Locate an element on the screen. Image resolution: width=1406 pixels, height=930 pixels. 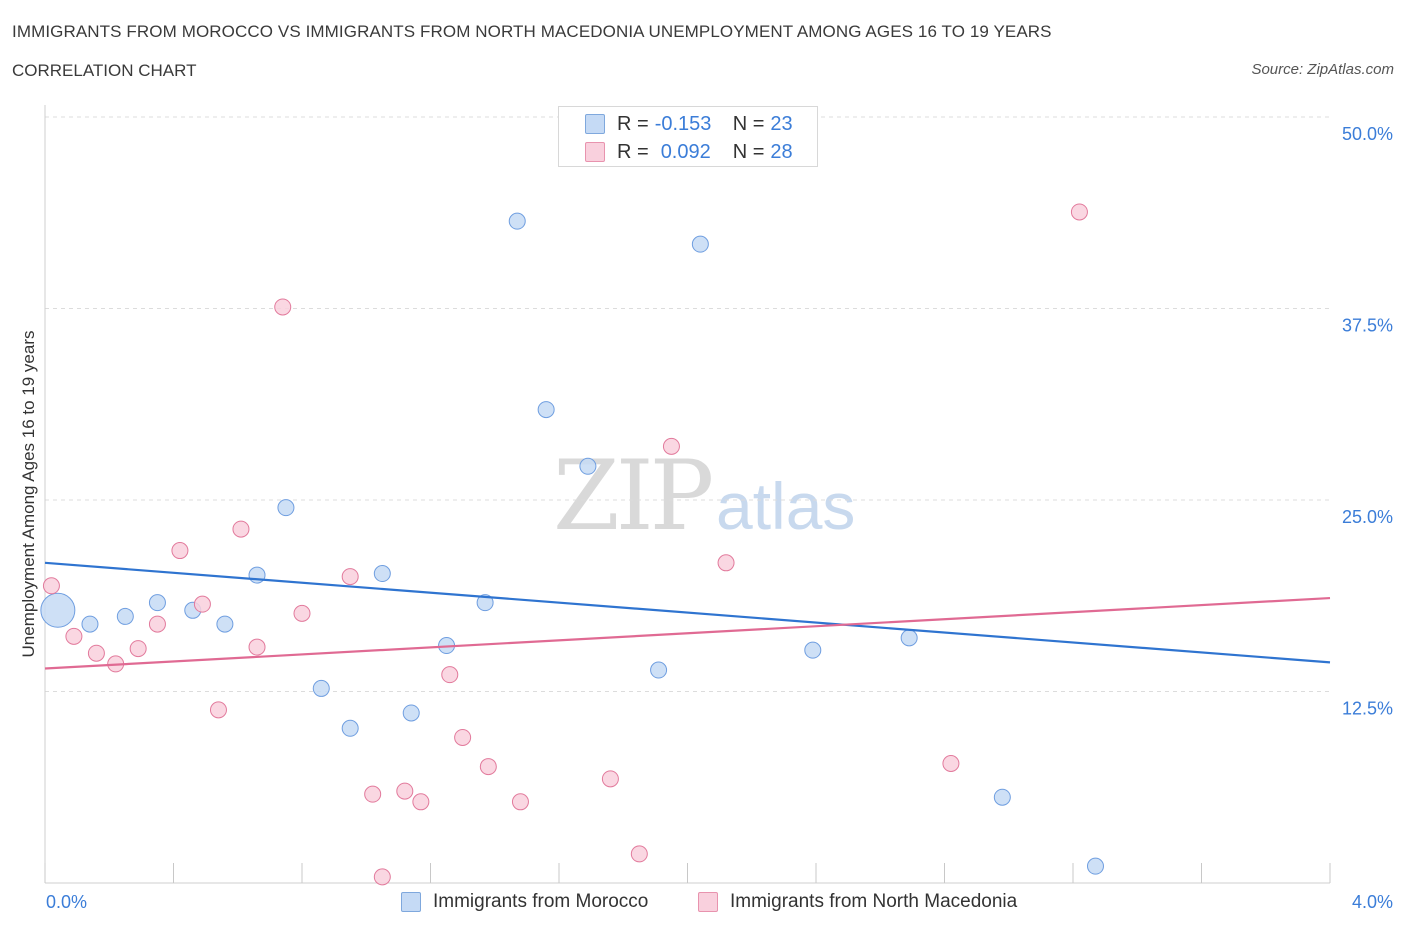
morocco-trend-line is located at coordinates (687, 612).